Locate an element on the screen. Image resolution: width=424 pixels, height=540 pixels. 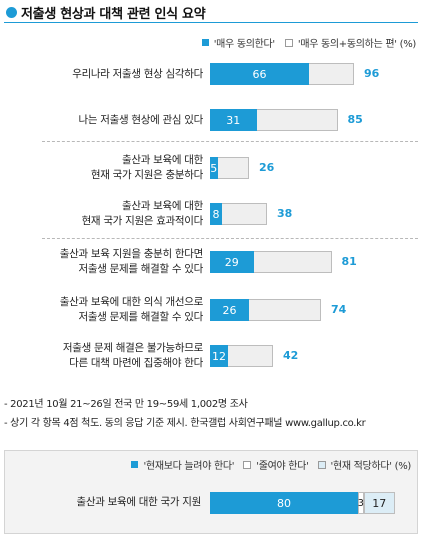
bar-strongly-agree: 26 is located at coordinates (229, 310).